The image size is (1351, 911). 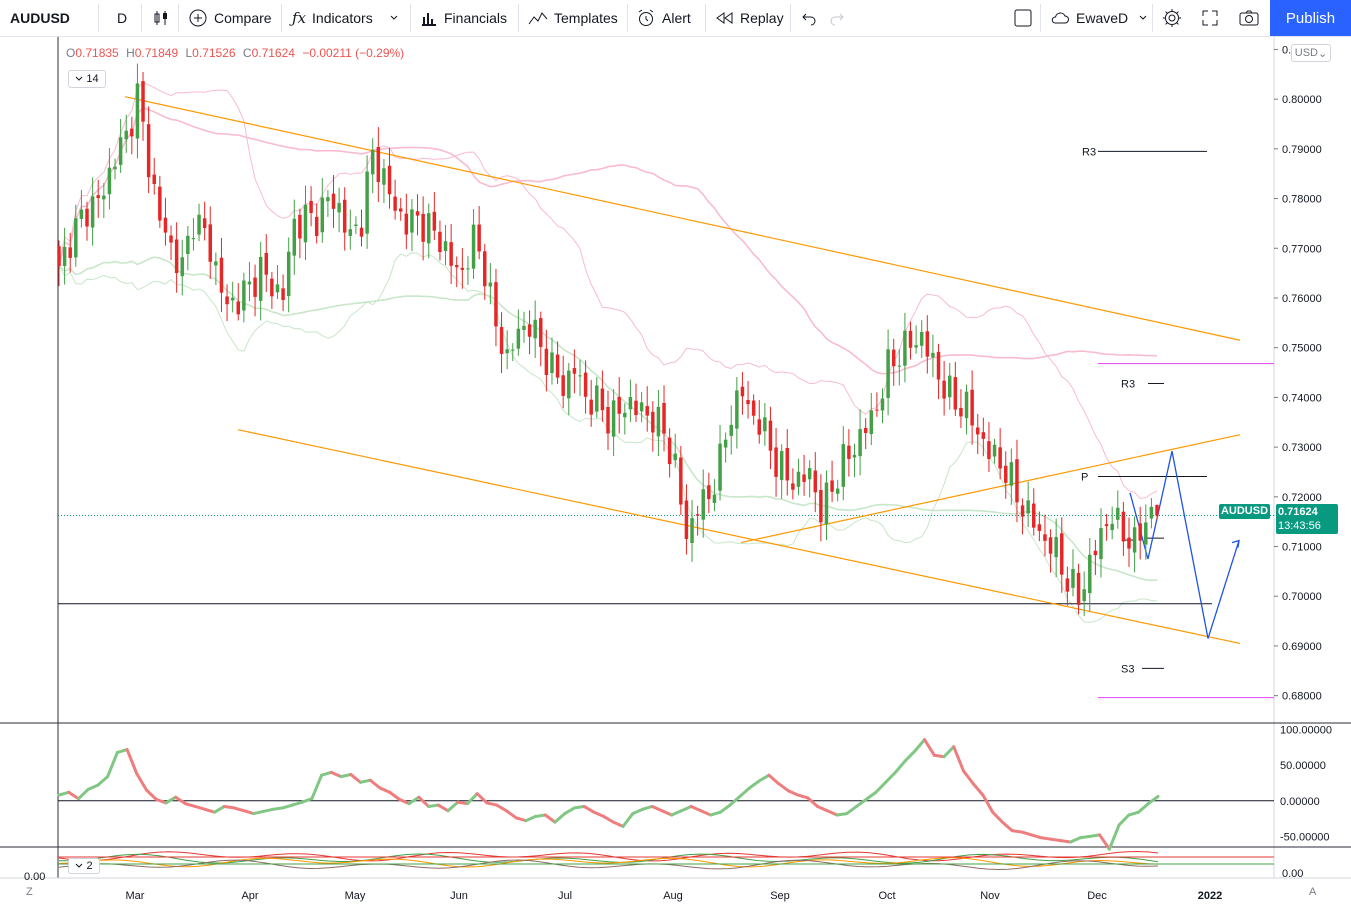 What do you see at coordinates (122, 18) in the screenshot?
I see `interval-button: D` at bounding box center [122, 18].